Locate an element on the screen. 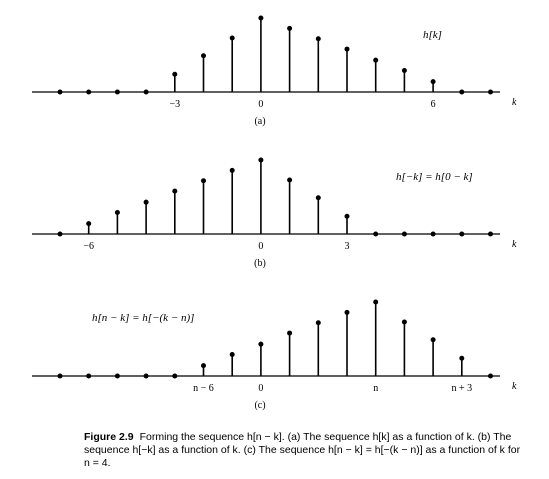  sequence-label: h[n − k] = h[−(k − n)] is located at coordinates (143, 318).